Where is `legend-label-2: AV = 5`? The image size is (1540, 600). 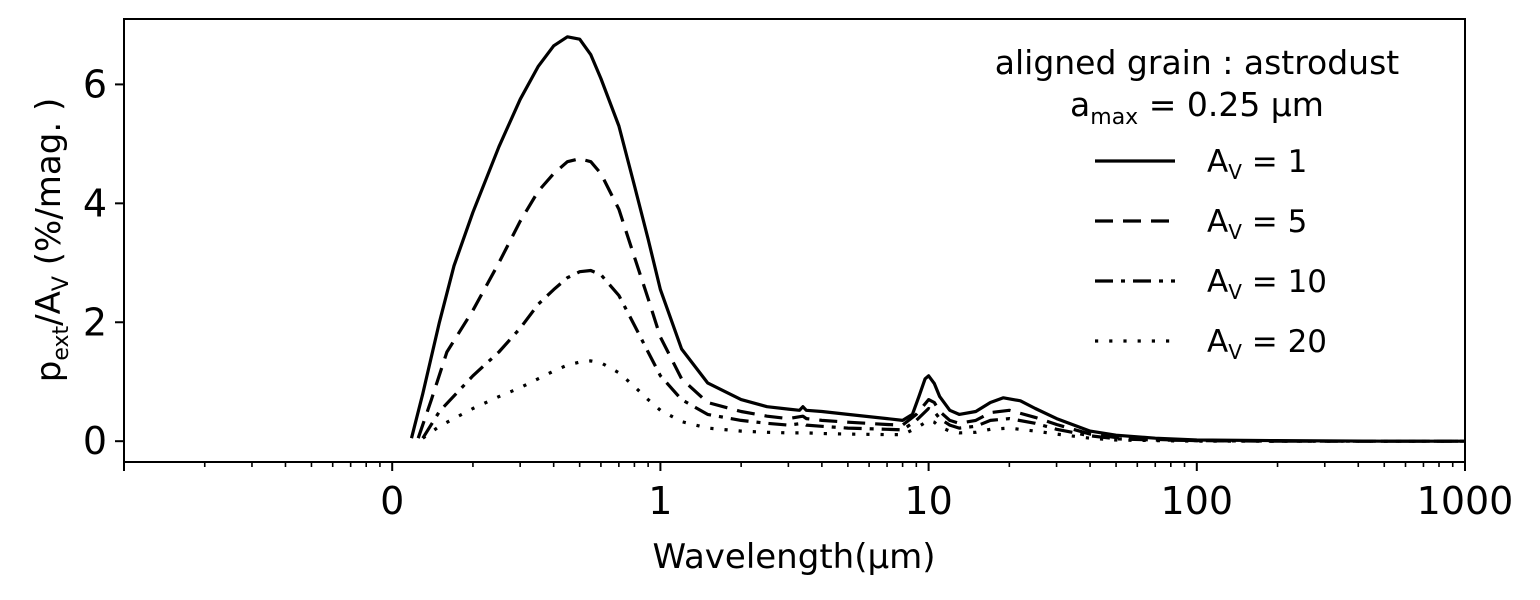
legend-label-2: AV = 5 is located at coordinates (1257, 224).